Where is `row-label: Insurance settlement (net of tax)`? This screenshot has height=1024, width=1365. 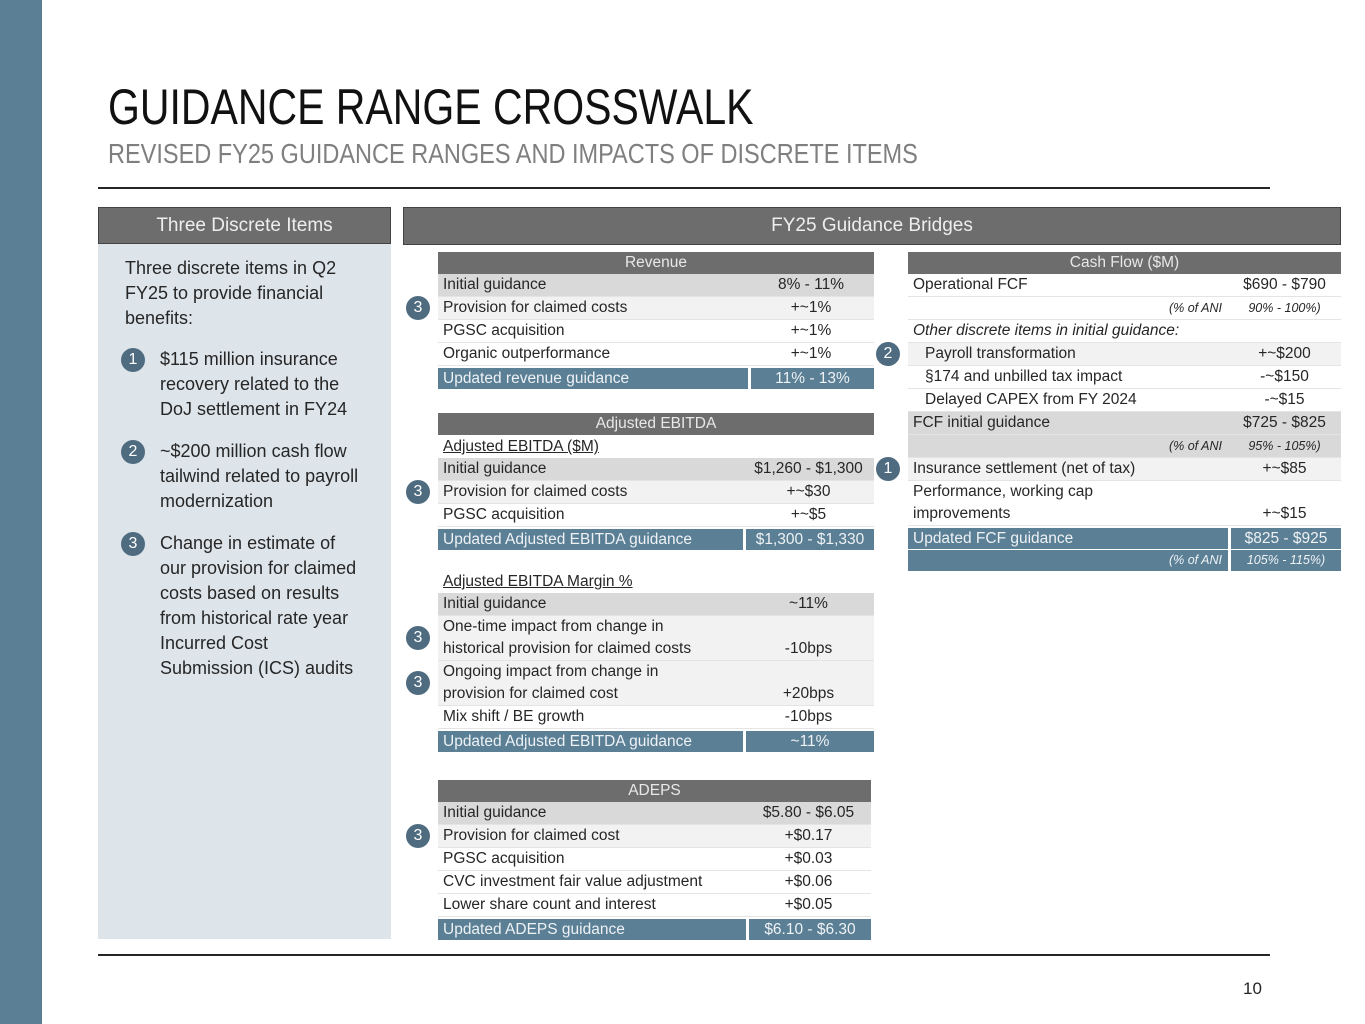 row-label: Insurance settlement (net of tax) is located at coordinates (1024, 468).